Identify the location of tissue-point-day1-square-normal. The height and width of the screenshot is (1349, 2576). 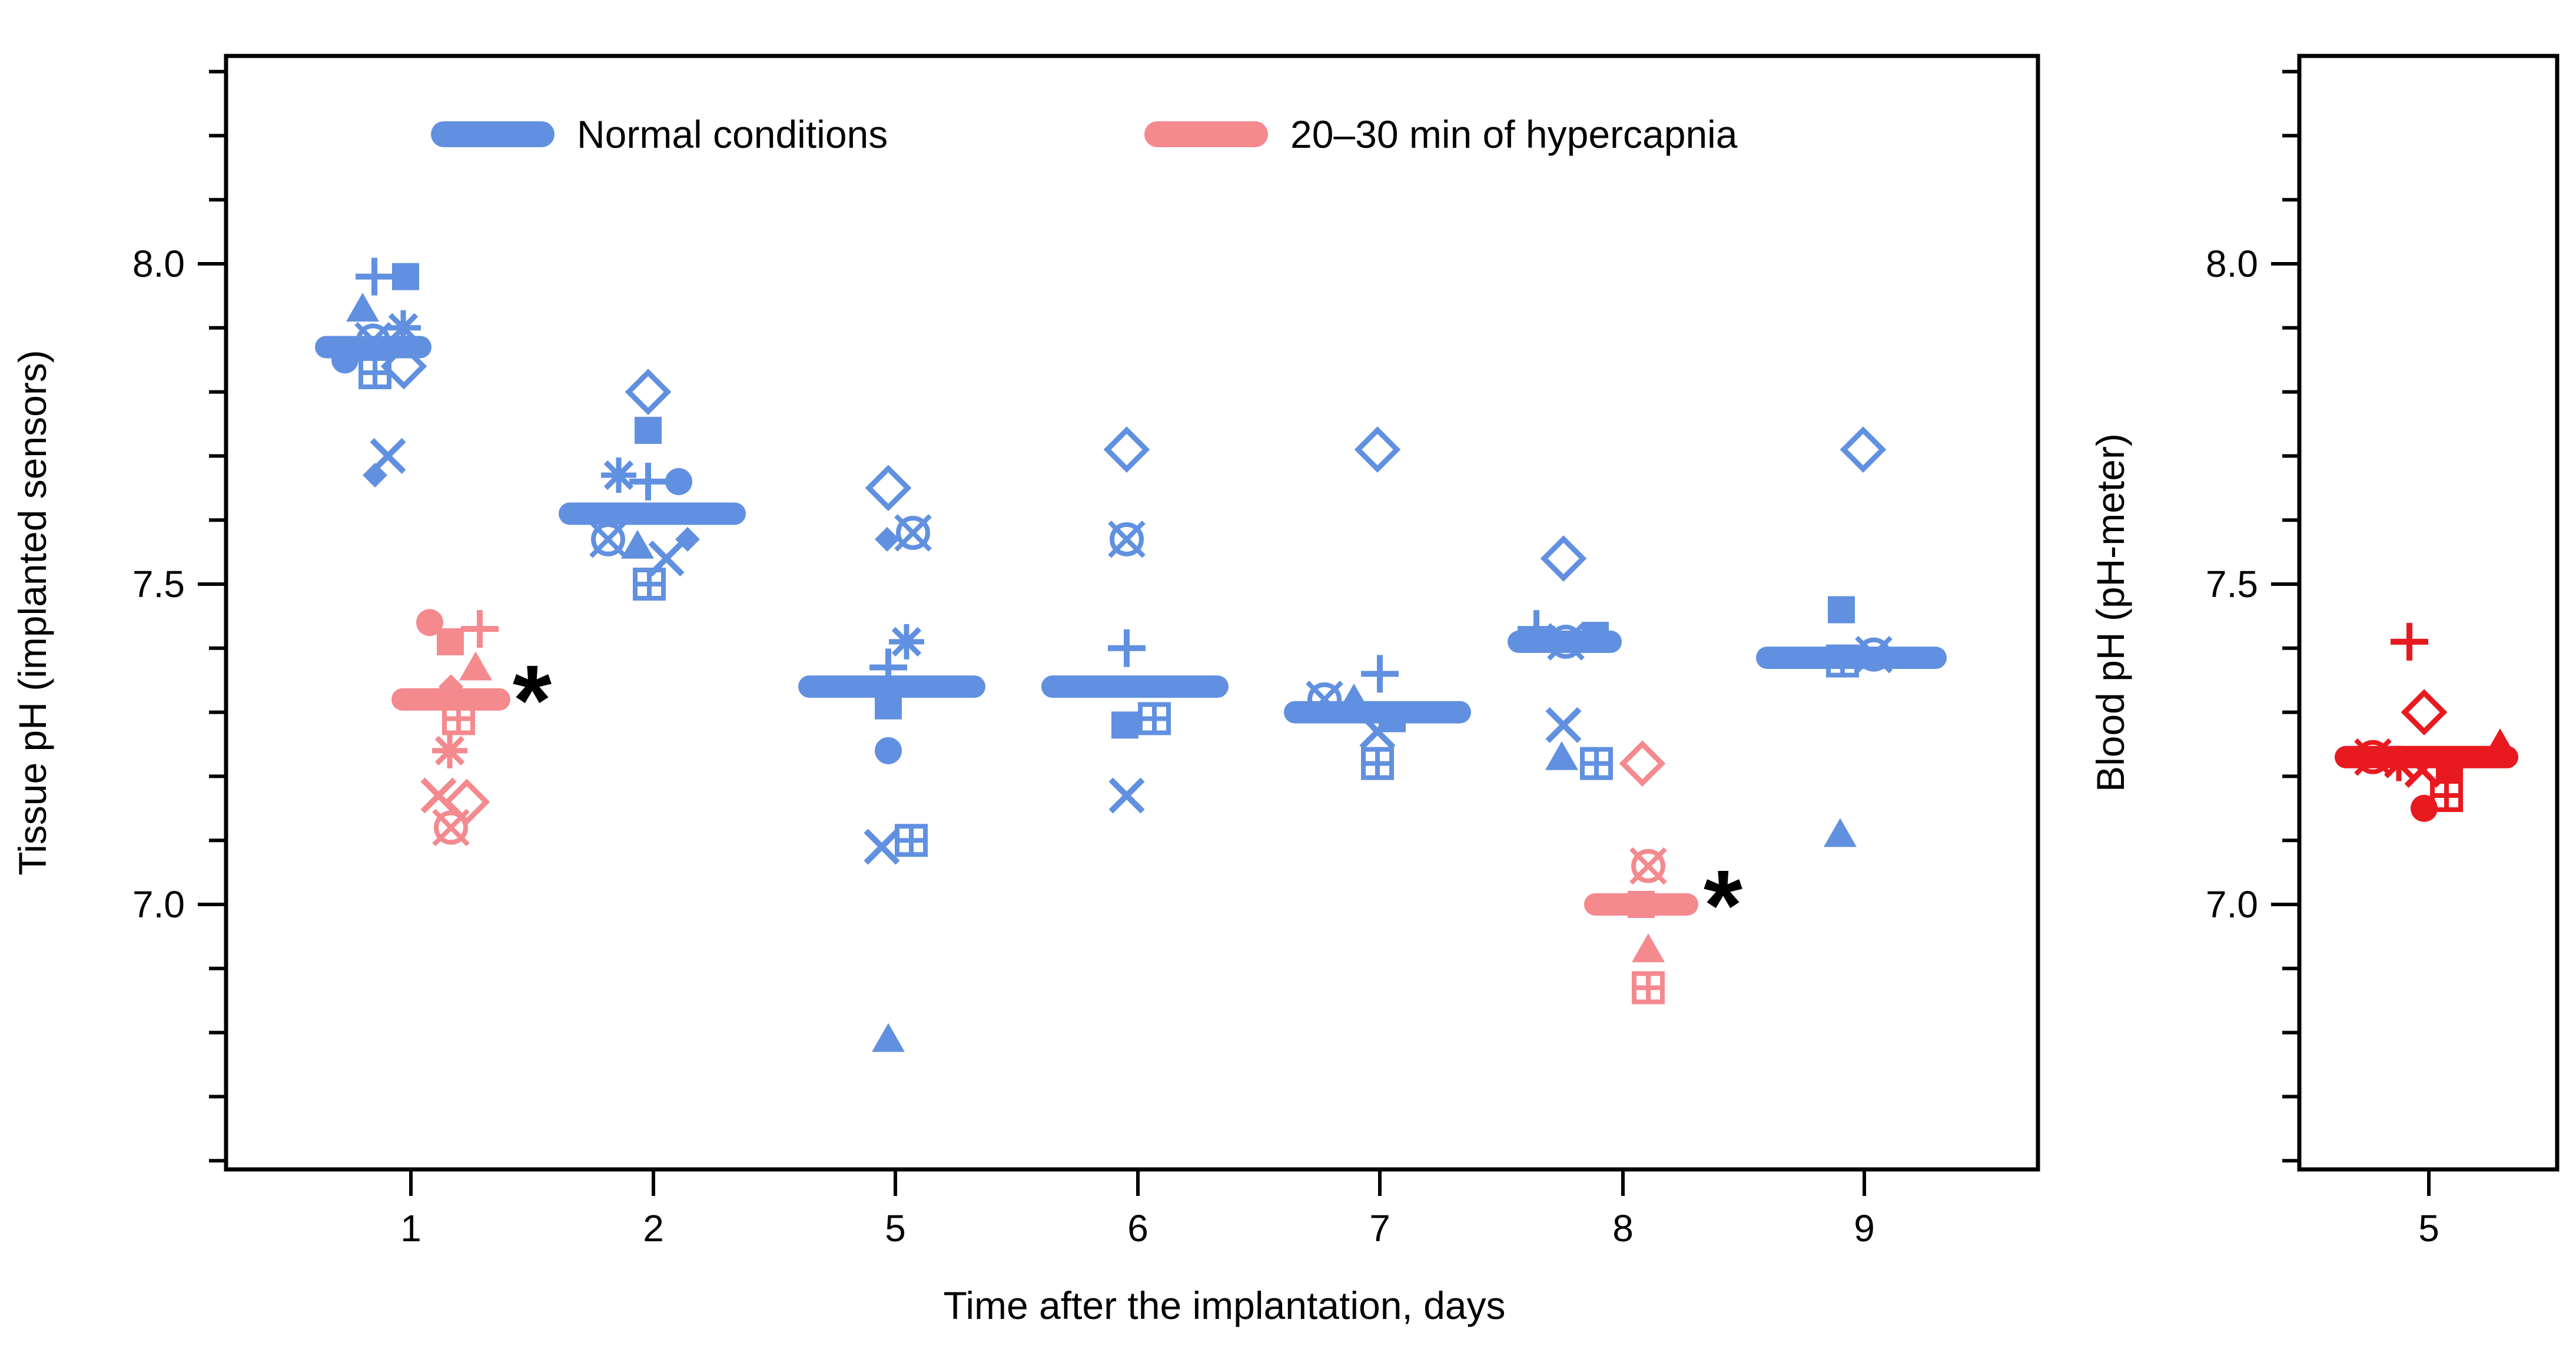
(405, 277).